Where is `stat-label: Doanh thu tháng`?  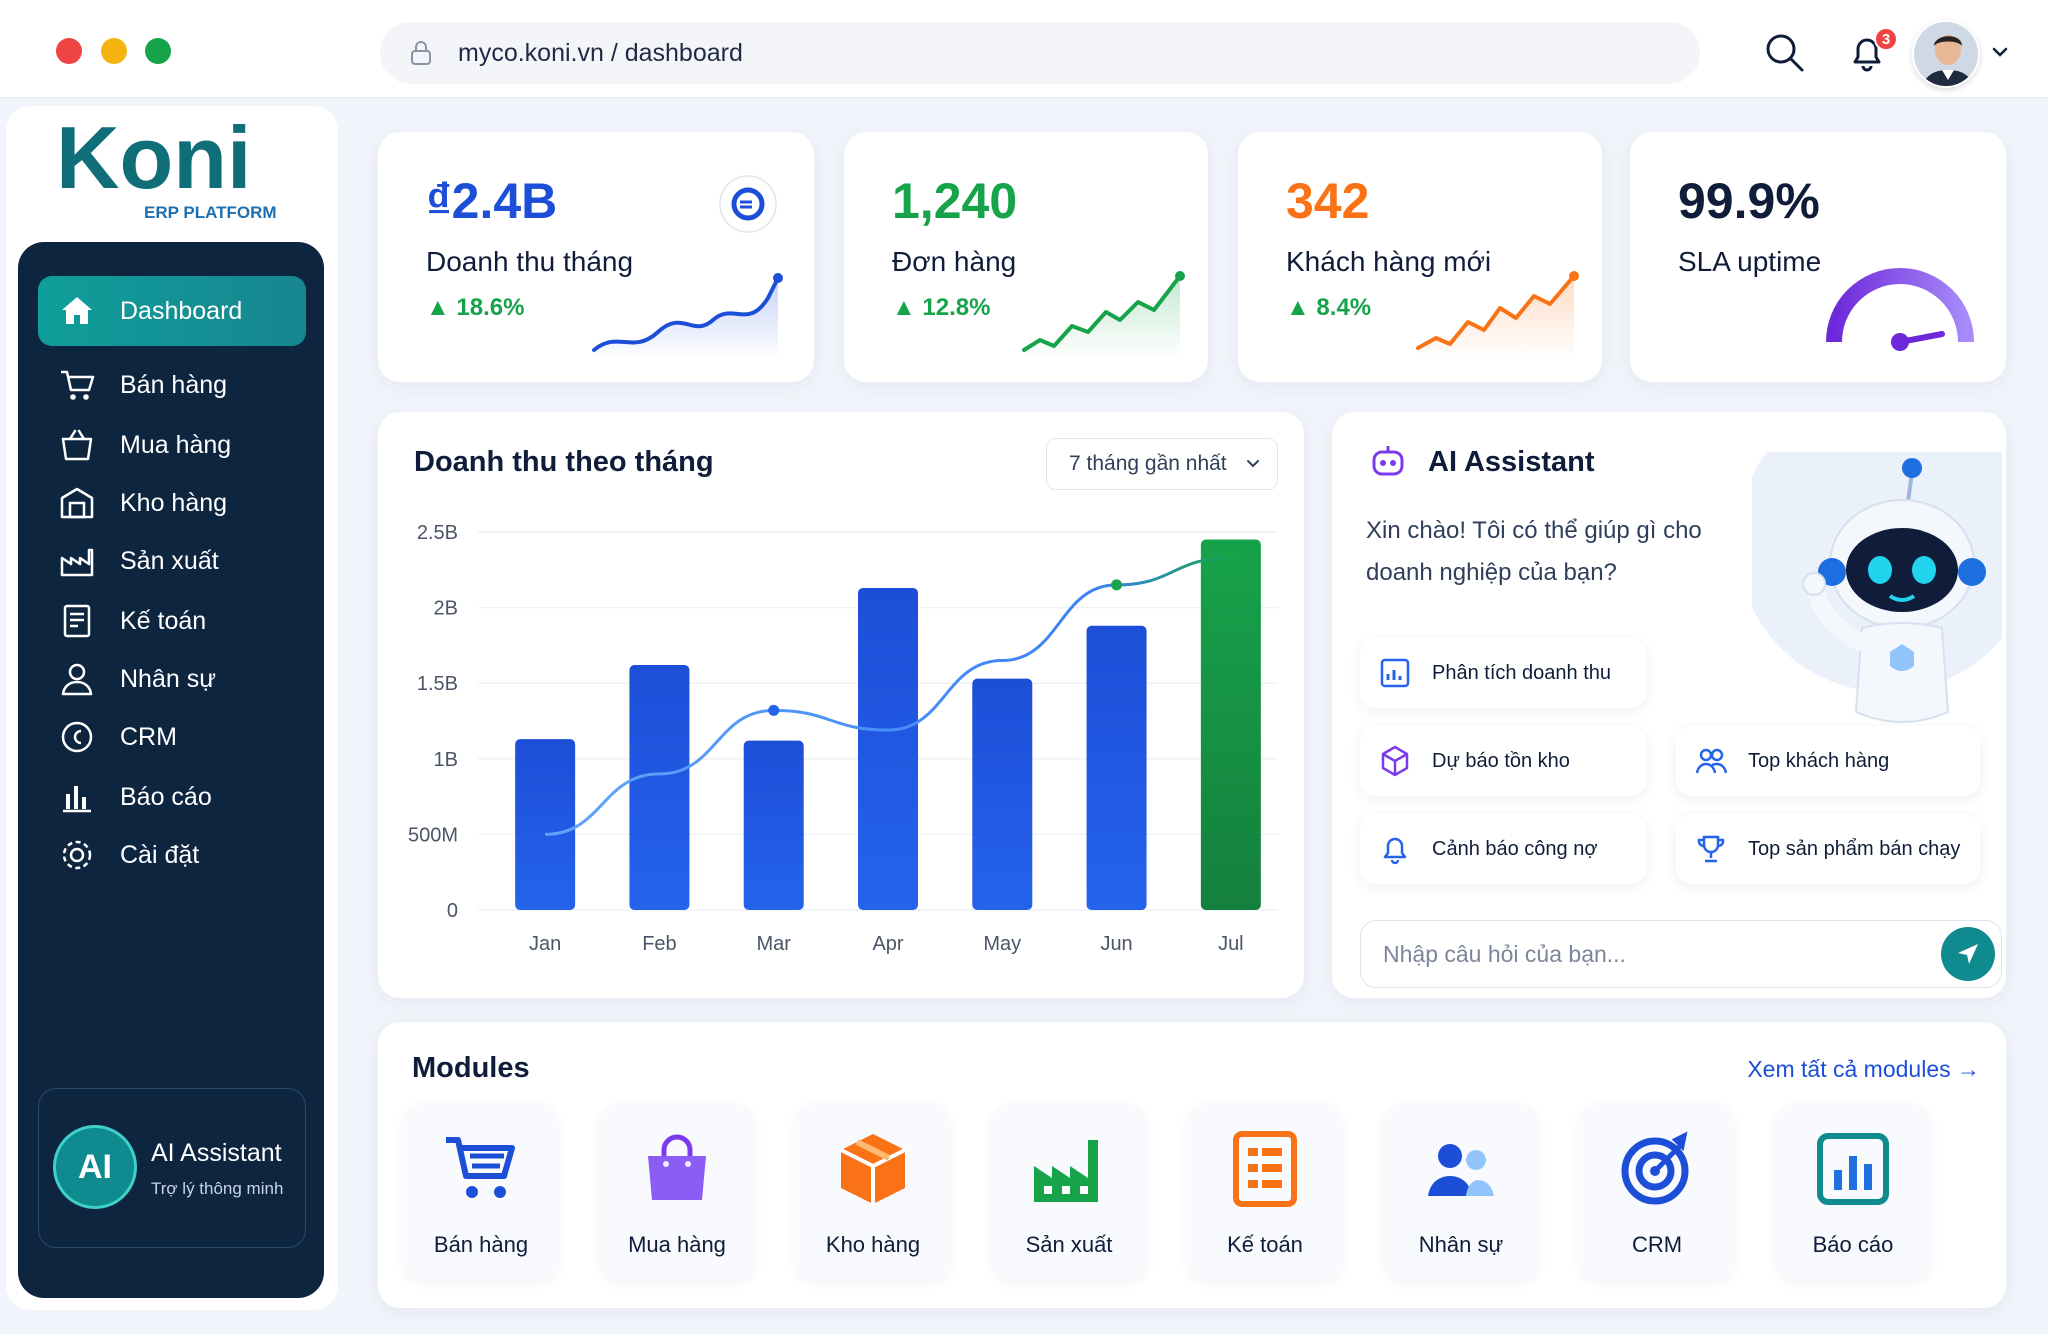
stat-label: Doanh thu tháng is located at coordinates (530, 261).